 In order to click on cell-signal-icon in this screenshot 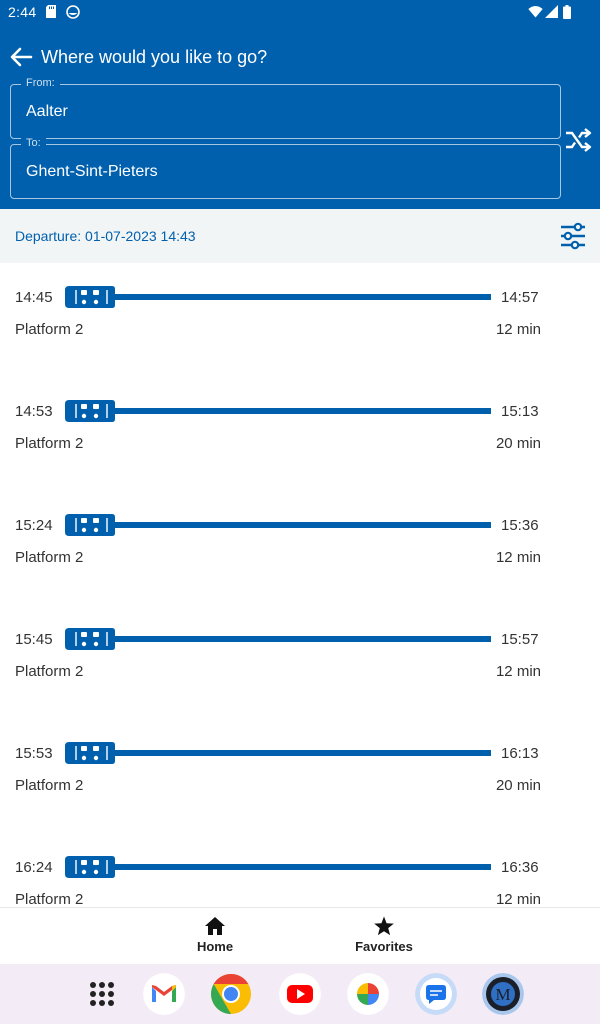, I will do `click(551, 11)`.